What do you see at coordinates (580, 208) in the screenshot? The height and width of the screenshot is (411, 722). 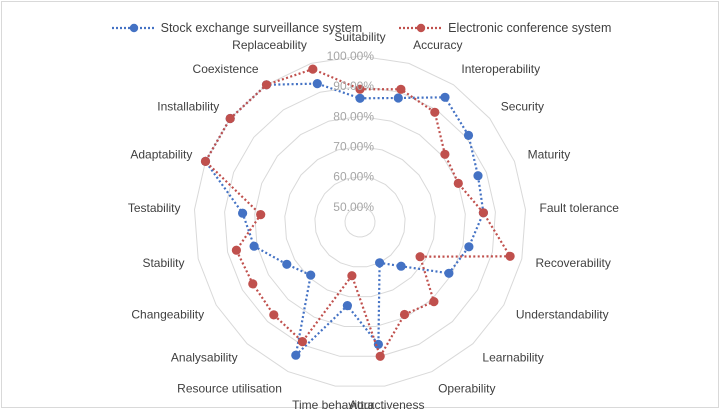 I see `category-label-5: Fault tolerance` at bounding box center [580, 208].